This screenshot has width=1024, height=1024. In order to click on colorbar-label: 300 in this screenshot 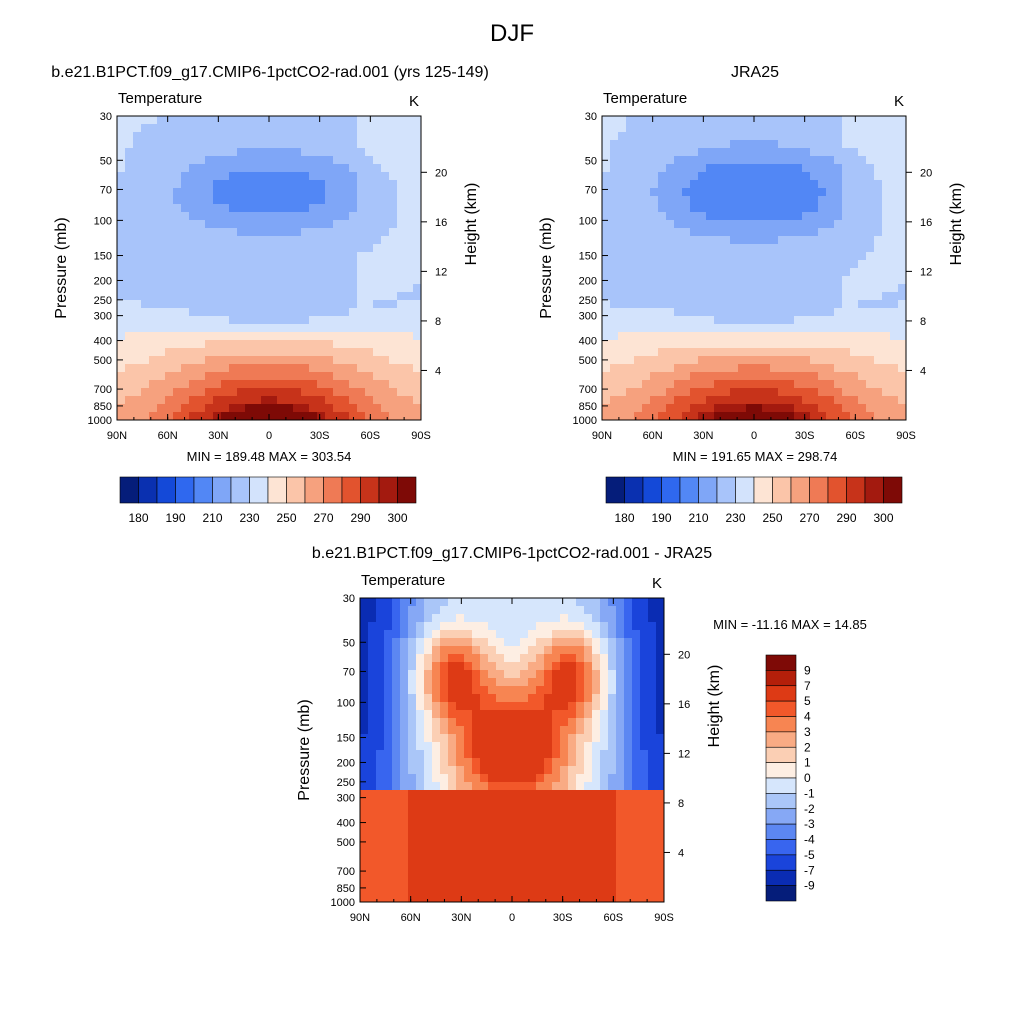, I will do `click(397, 518)`.